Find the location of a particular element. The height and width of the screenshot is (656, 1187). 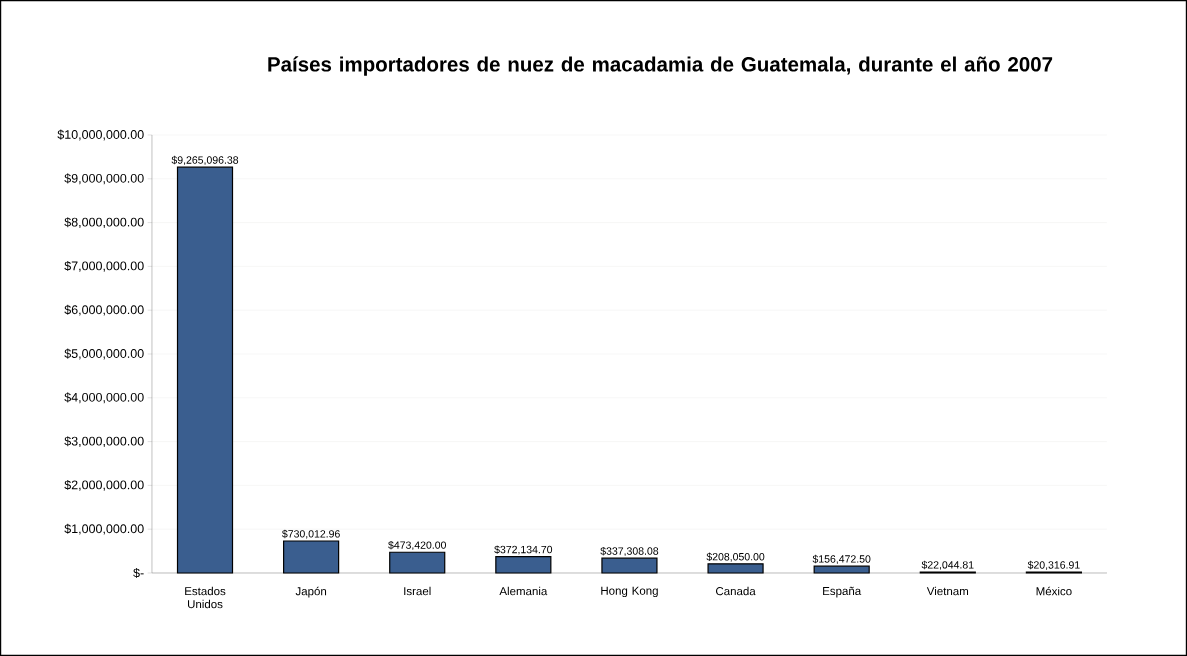

y-tick-label: $2,000,000.00 is located at coordinates (104, 485).